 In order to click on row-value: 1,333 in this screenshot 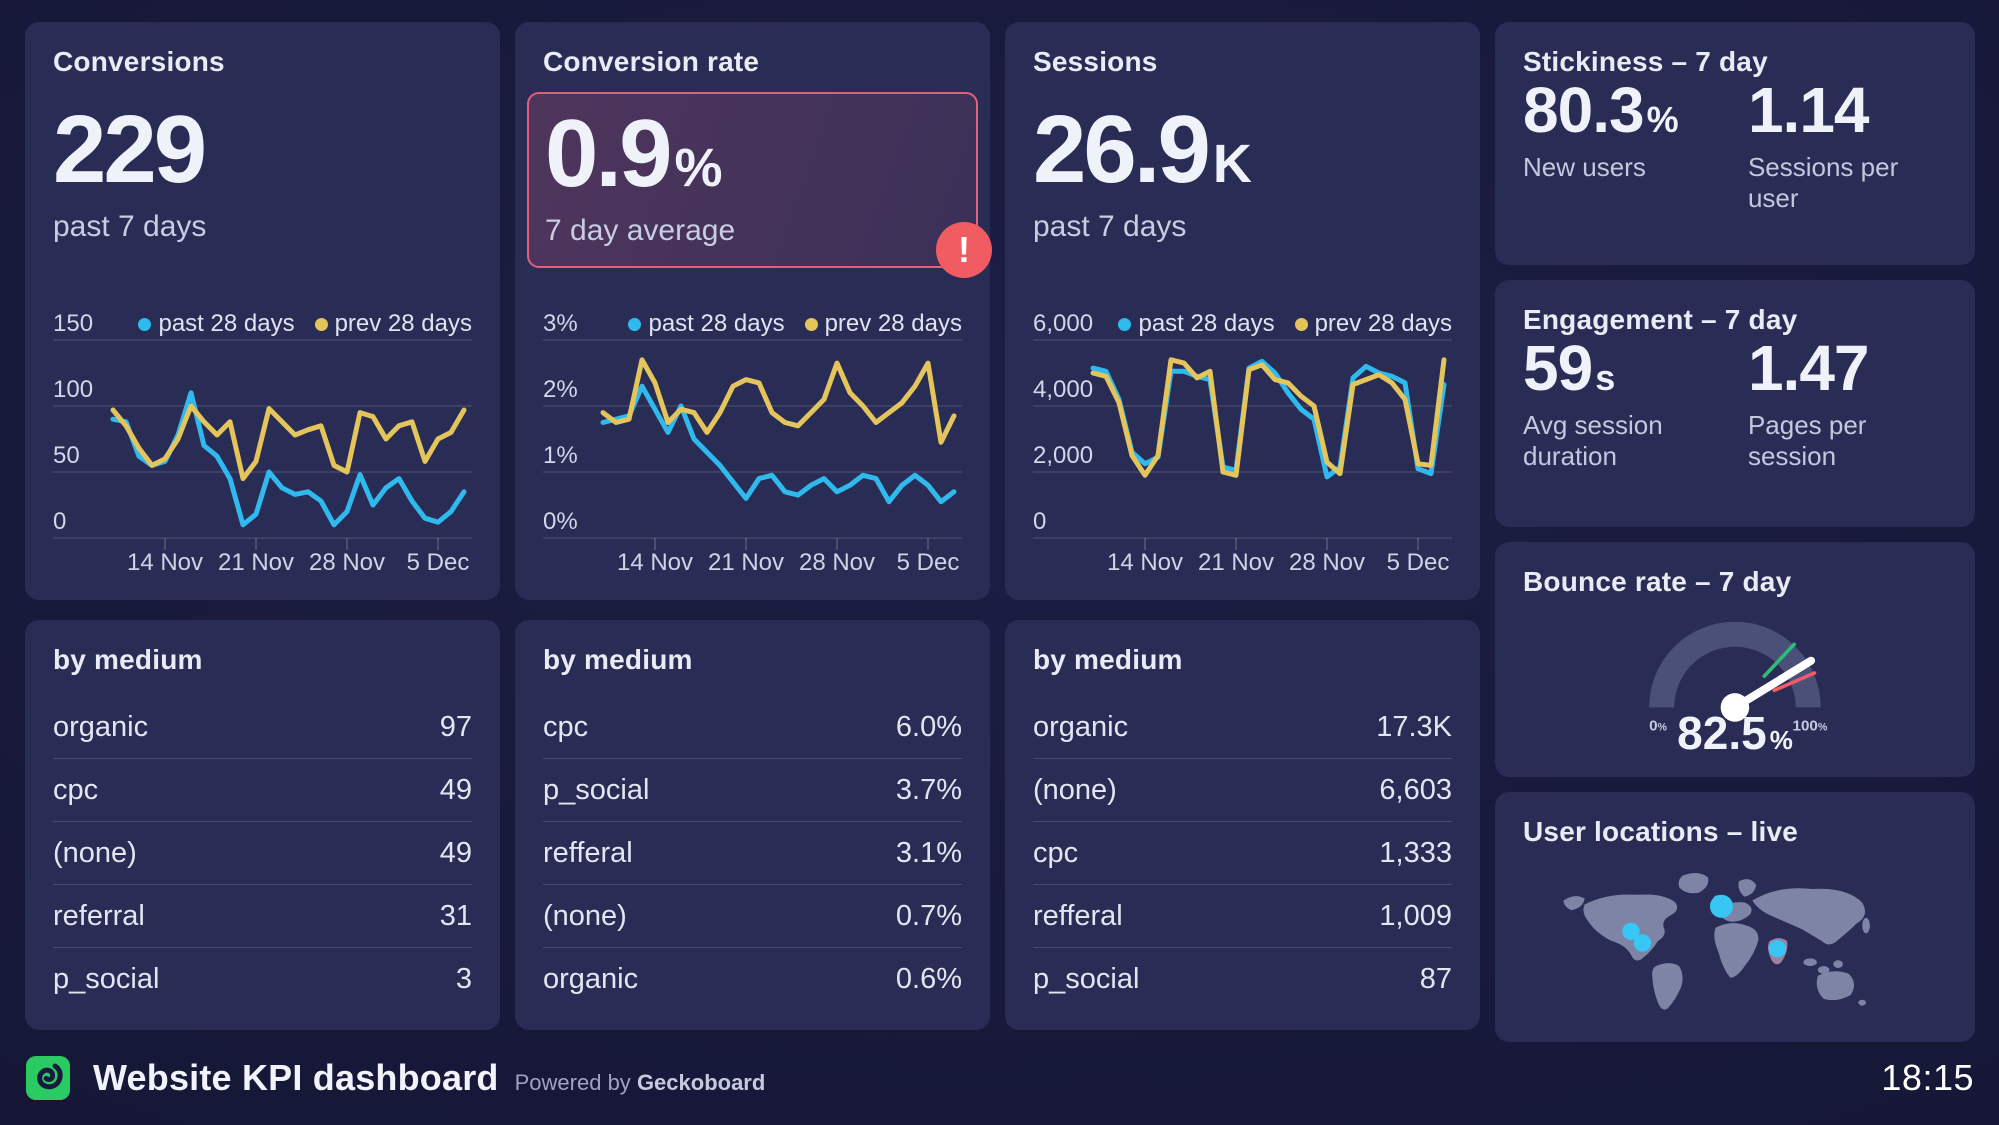, I will do `click(1415, 852)`.